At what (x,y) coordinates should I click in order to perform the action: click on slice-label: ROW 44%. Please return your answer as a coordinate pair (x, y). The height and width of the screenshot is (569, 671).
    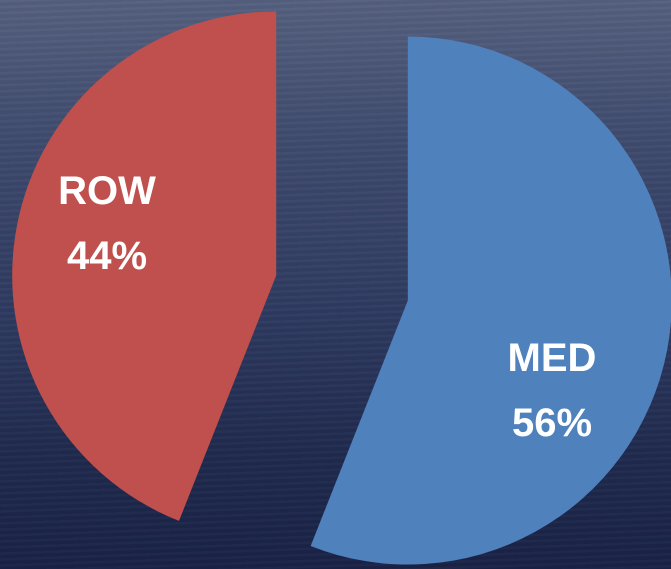
    Looking at the image, I should click on (107, 223).